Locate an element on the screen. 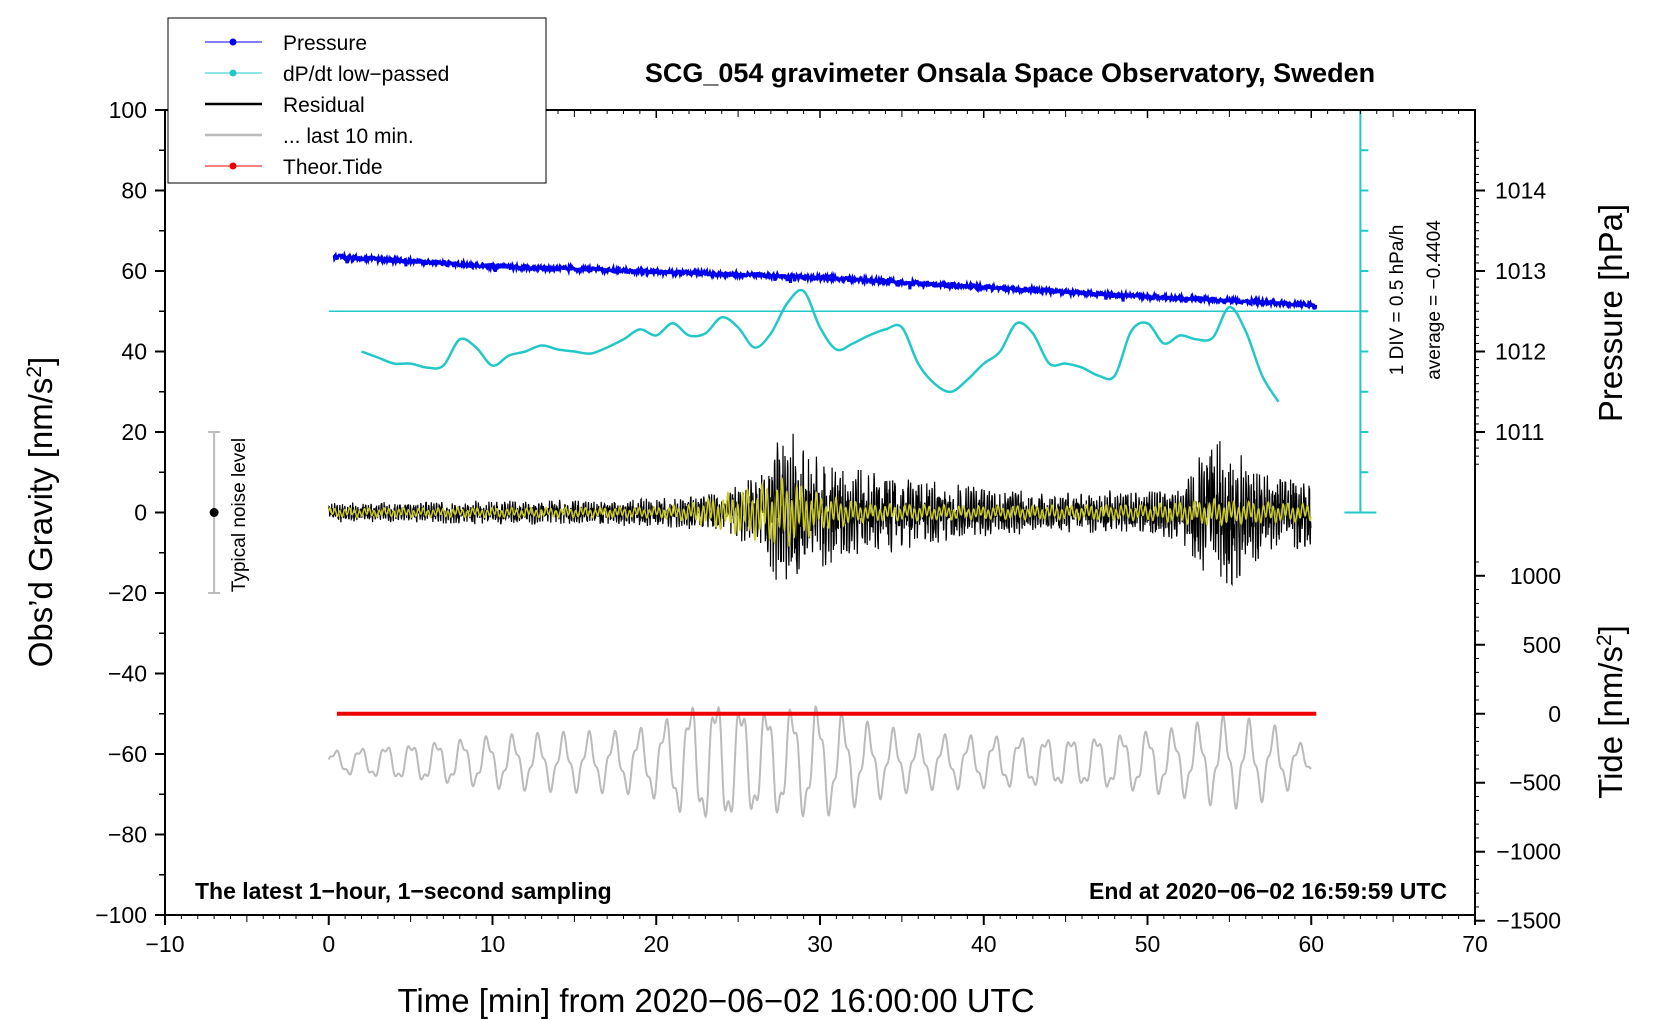 The image size is (1660, 1020). x-tick-label: 40 is located at coordinates (984, 944).